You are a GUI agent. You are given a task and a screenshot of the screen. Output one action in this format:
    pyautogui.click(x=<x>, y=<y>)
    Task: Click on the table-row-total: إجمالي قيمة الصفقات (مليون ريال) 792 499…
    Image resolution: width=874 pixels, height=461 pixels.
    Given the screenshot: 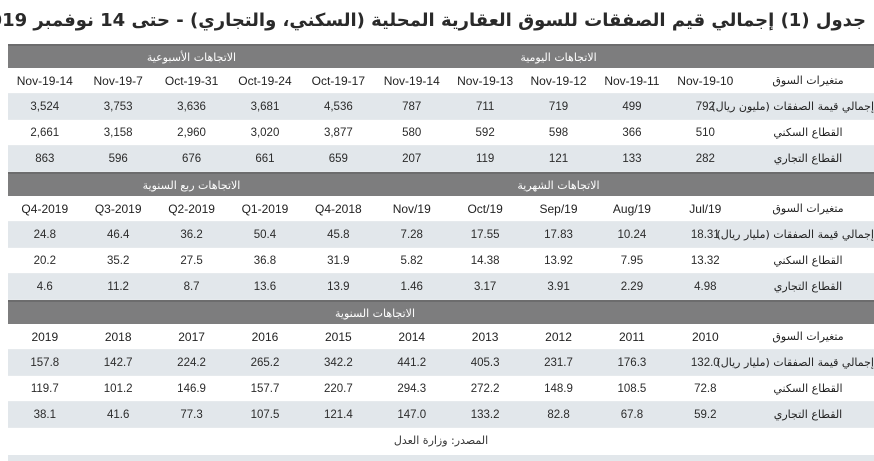 What is the action you would take?
    pyautogui.click(x=441, y=107)
    